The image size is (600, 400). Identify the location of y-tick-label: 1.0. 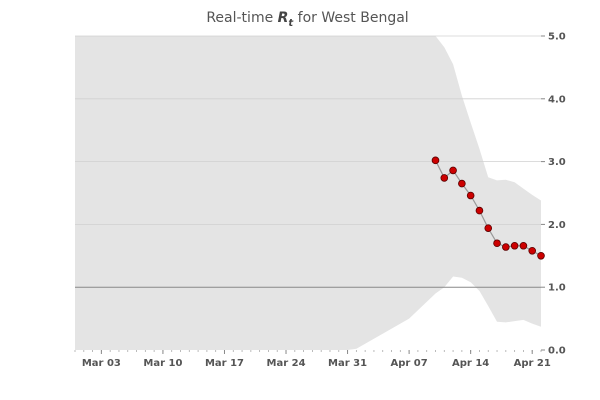
(557, 288).